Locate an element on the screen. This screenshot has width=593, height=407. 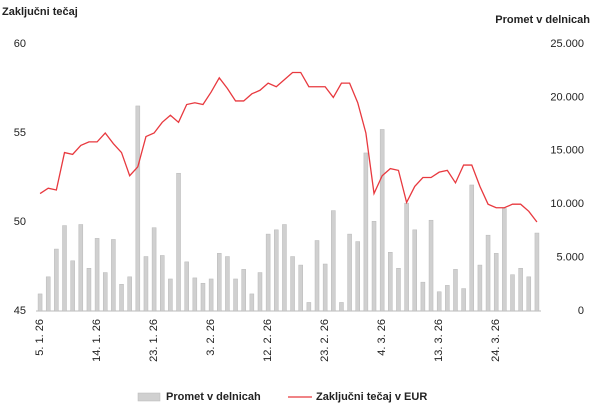
y-tick-label: 60 is located at coordinates (20, 44).